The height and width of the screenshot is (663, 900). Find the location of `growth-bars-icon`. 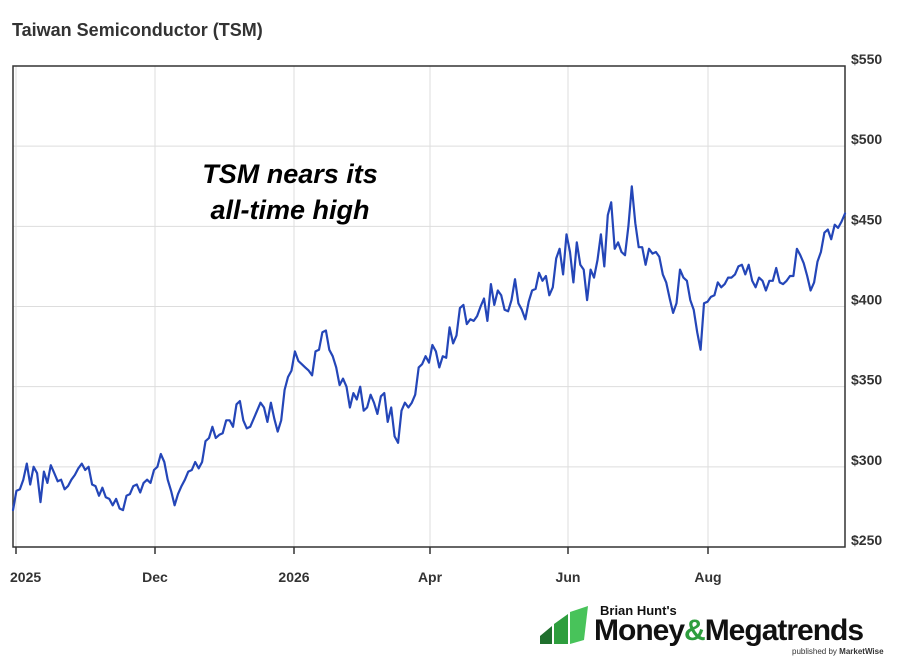

growth-bars-icon is located at coordinates (564, 625).